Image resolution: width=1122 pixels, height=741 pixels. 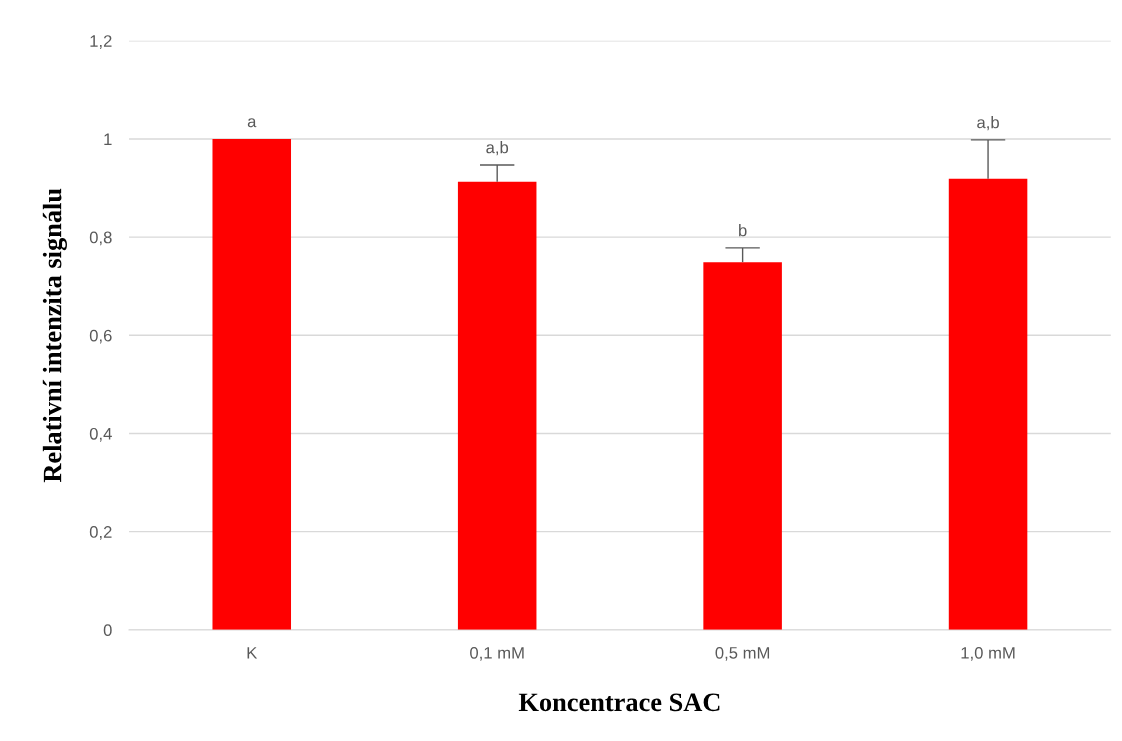 I want to click on y-tick-label: 0,8, so click(x=100, y=238).